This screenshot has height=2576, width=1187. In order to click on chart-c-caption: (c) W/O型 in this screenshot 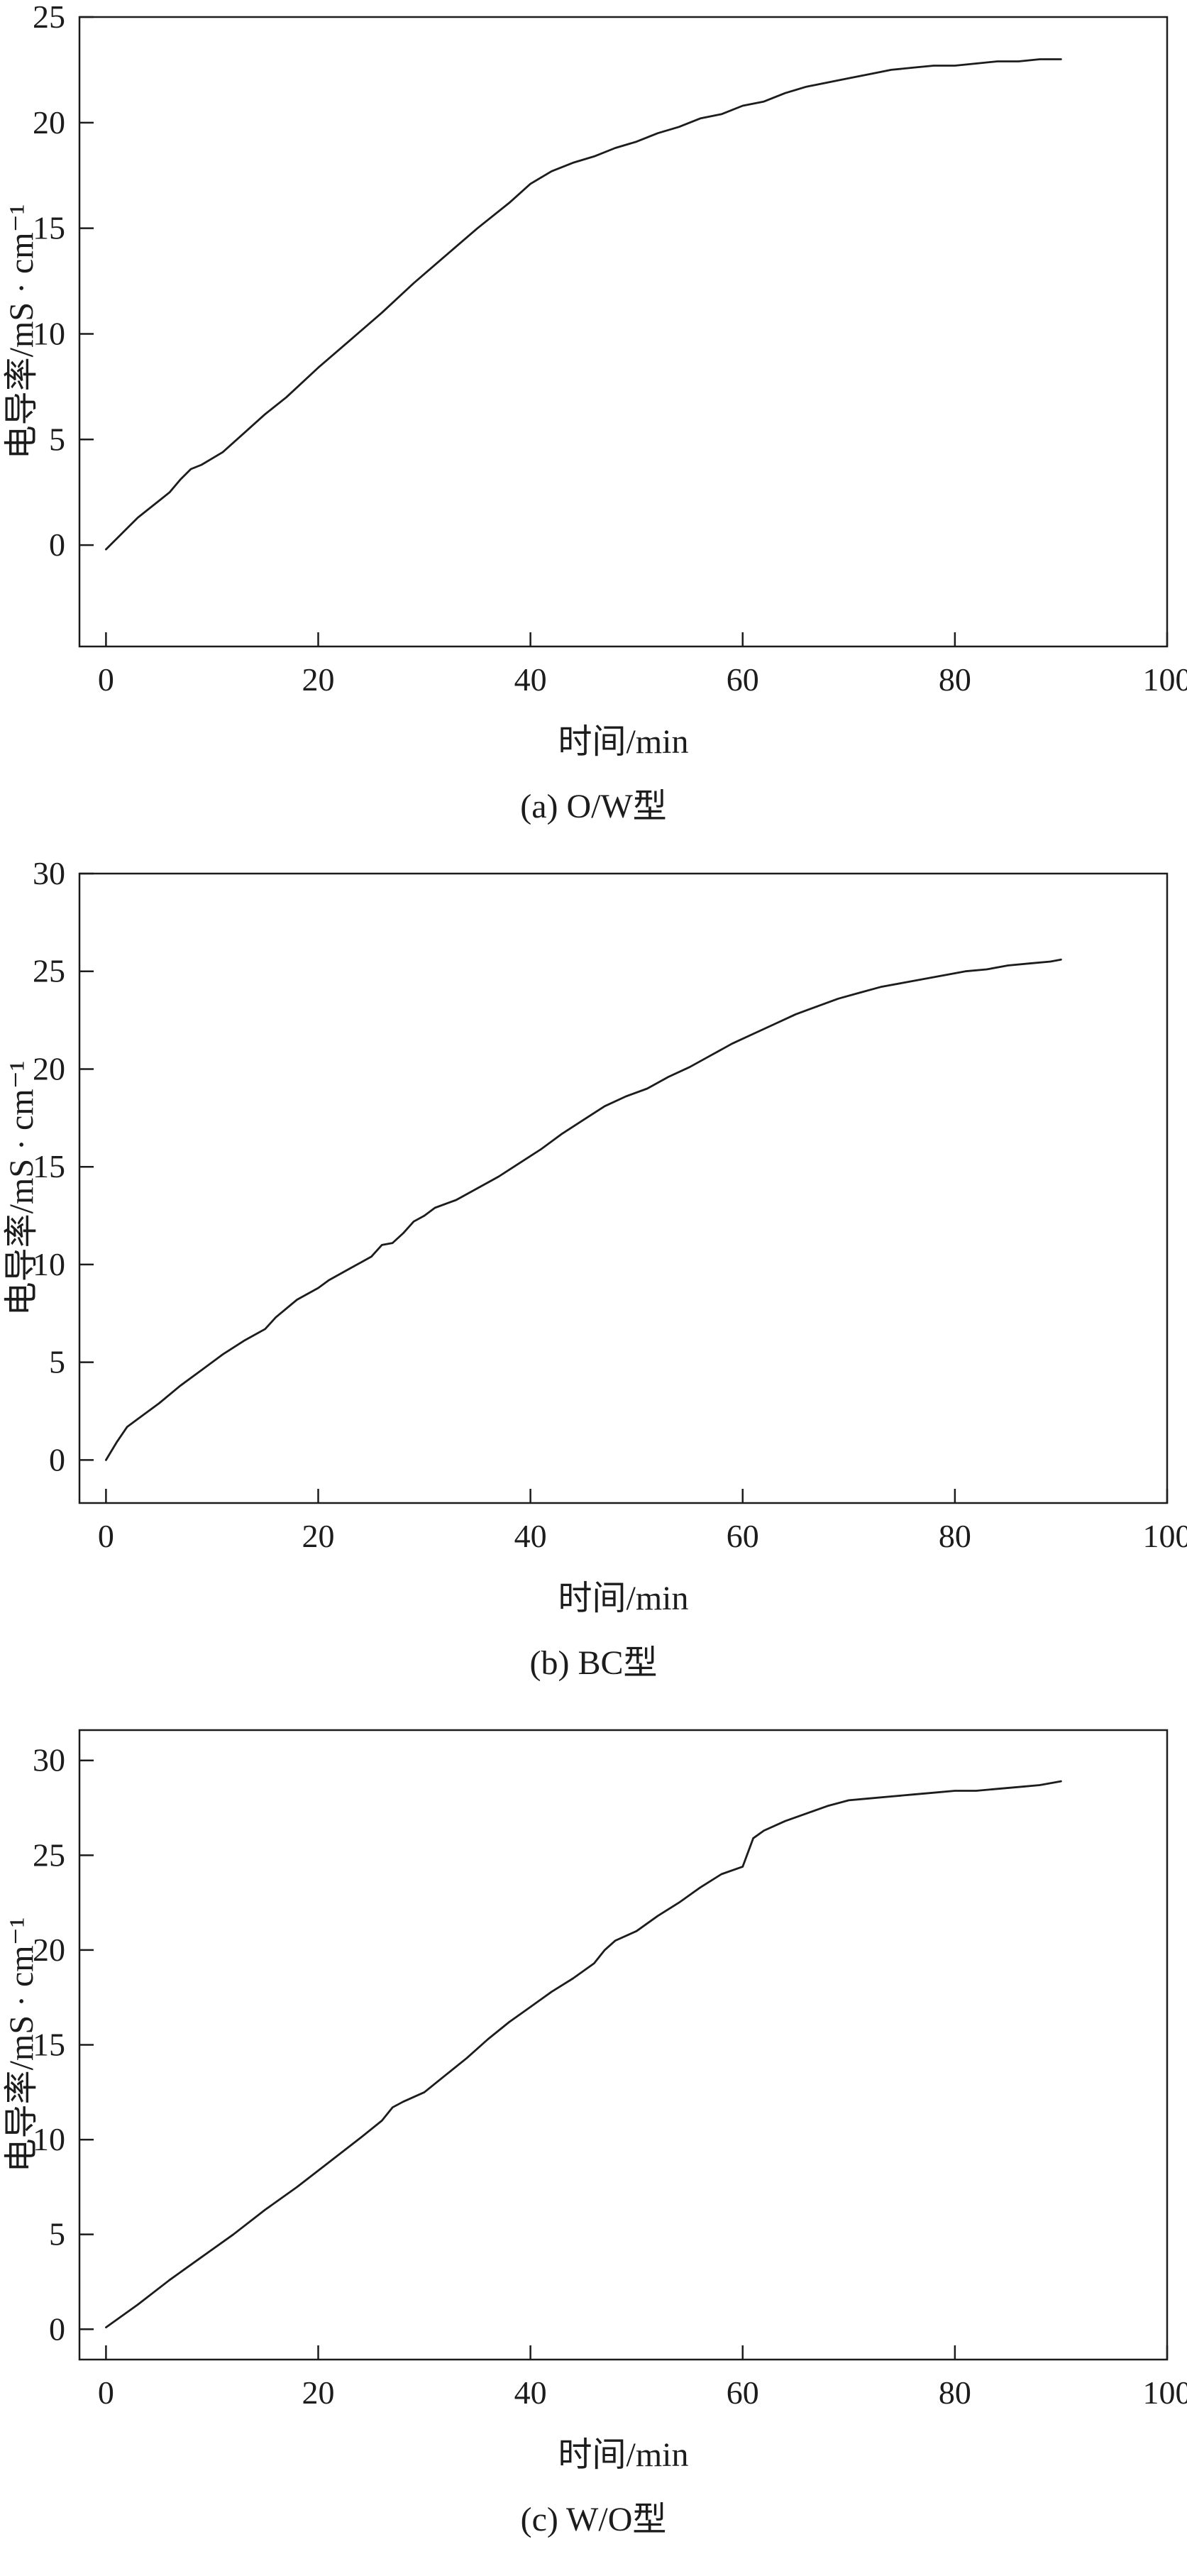, I will do `click(593, 2519)`.